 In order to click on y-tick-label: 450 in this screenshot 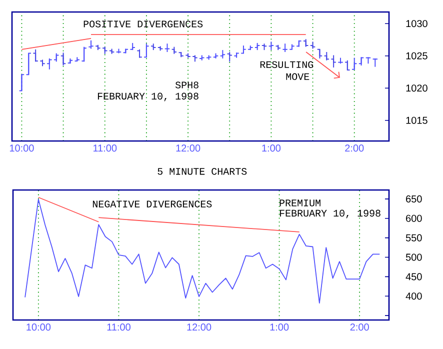, I will do `click(414, 276)`.